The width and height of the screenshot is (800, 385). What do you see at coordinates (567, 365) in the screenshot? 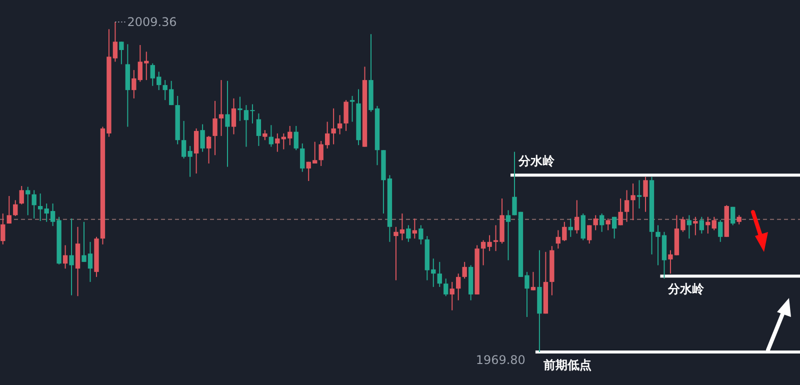
I see `ref-line-label: 前期低点` at bounding box center [567, 365].